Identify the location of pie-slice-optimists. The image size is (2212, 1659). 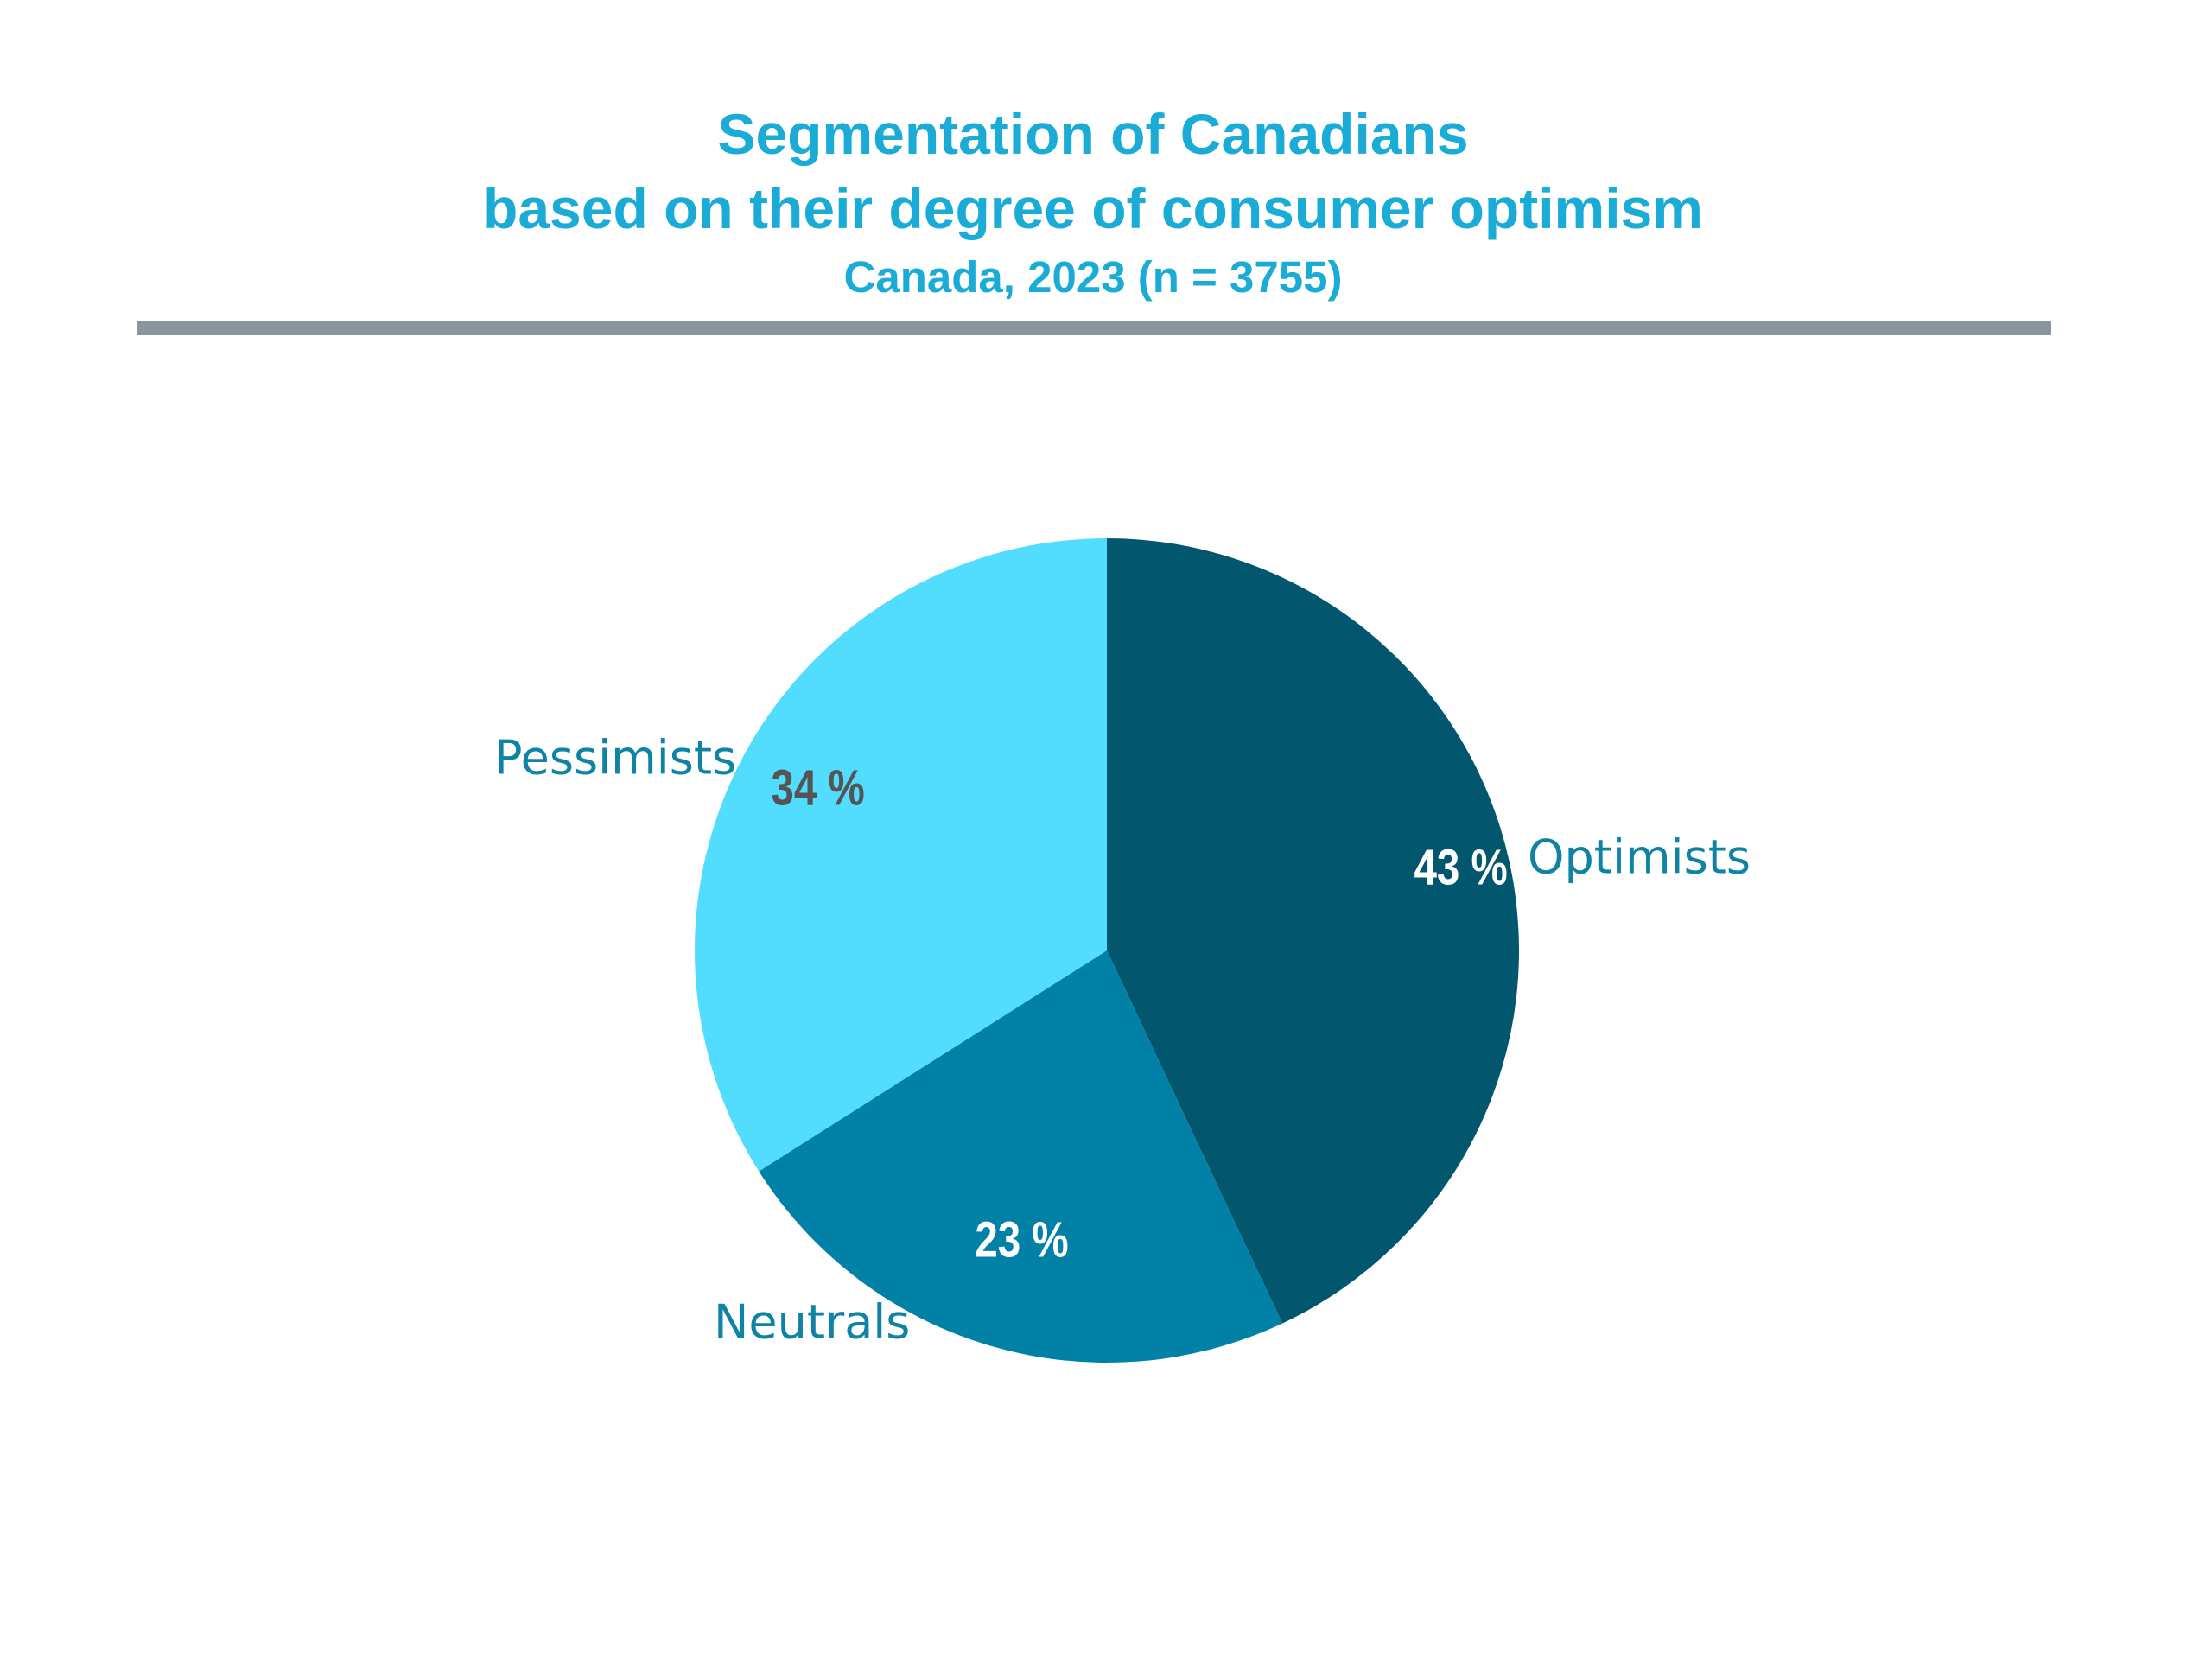
(1313, 931).